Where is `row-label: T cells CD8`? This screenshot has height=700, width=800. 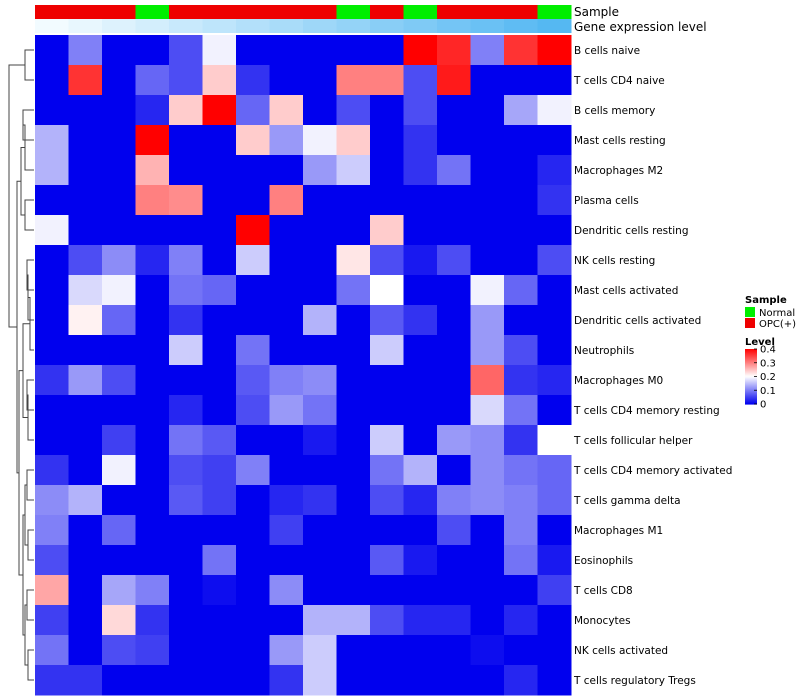 row-label: T cells CD8 is located at coordinates (603, 591).